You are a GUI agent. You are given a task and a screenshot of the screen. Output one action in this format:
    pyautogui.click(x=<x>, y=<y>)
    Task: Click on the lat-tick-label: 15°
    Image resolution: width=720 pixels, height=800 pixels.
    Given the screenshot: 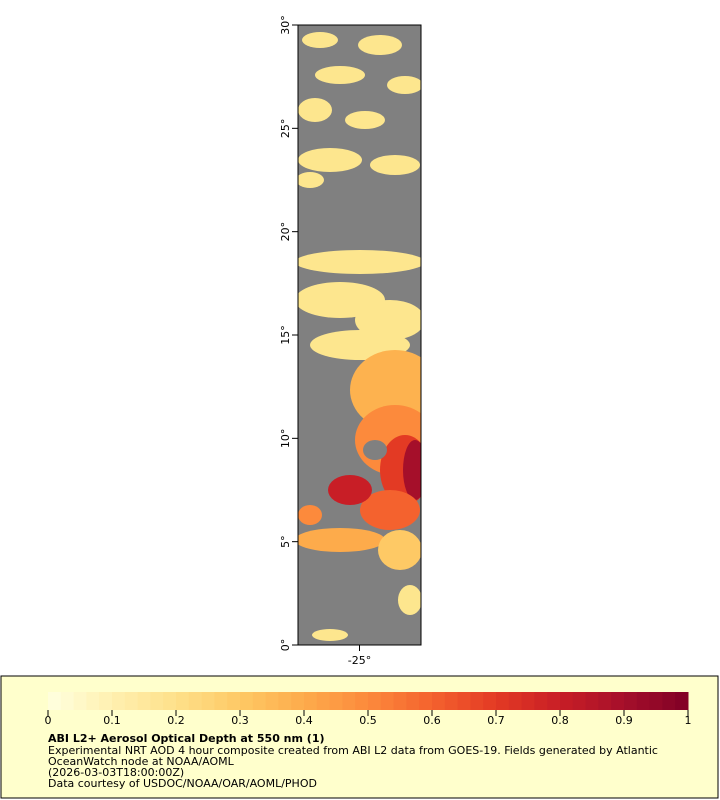 What is the action you would take?
    pyautogui.click(x=285, y=335)
    